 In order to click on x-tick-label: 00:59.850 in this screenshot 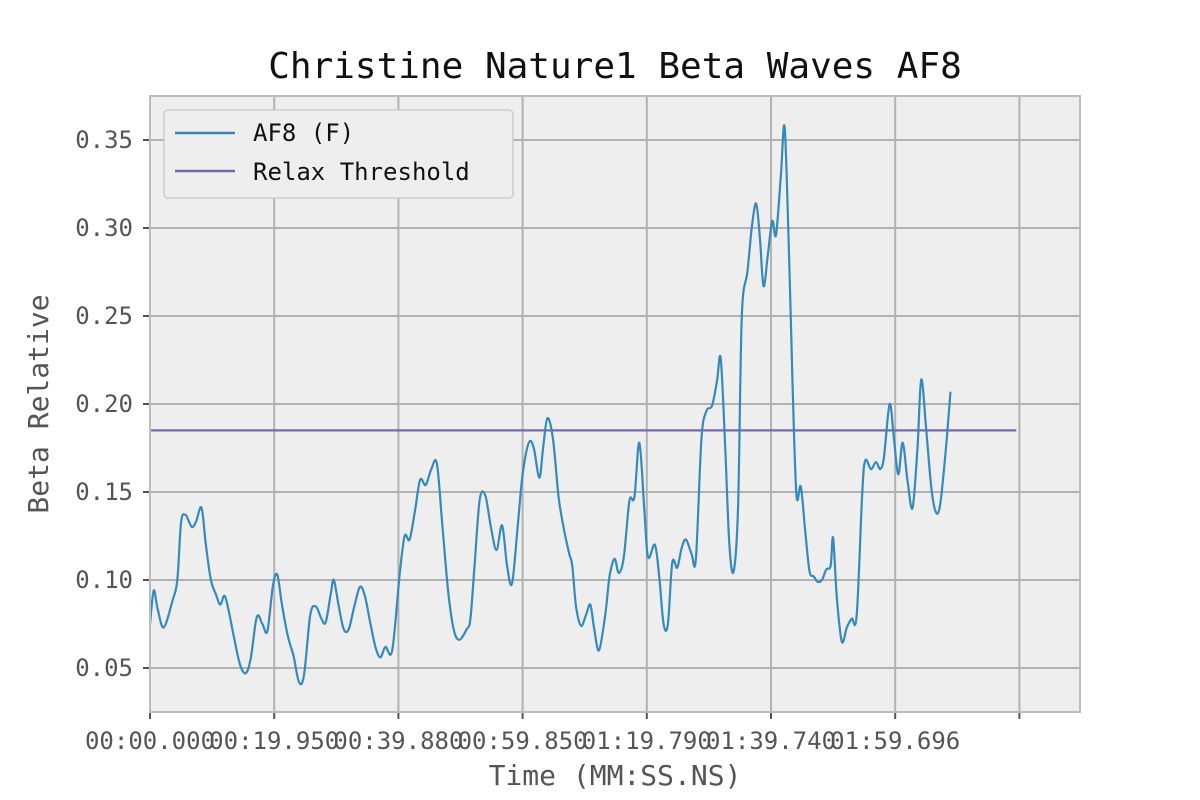, I will do `click(523, 741)`.